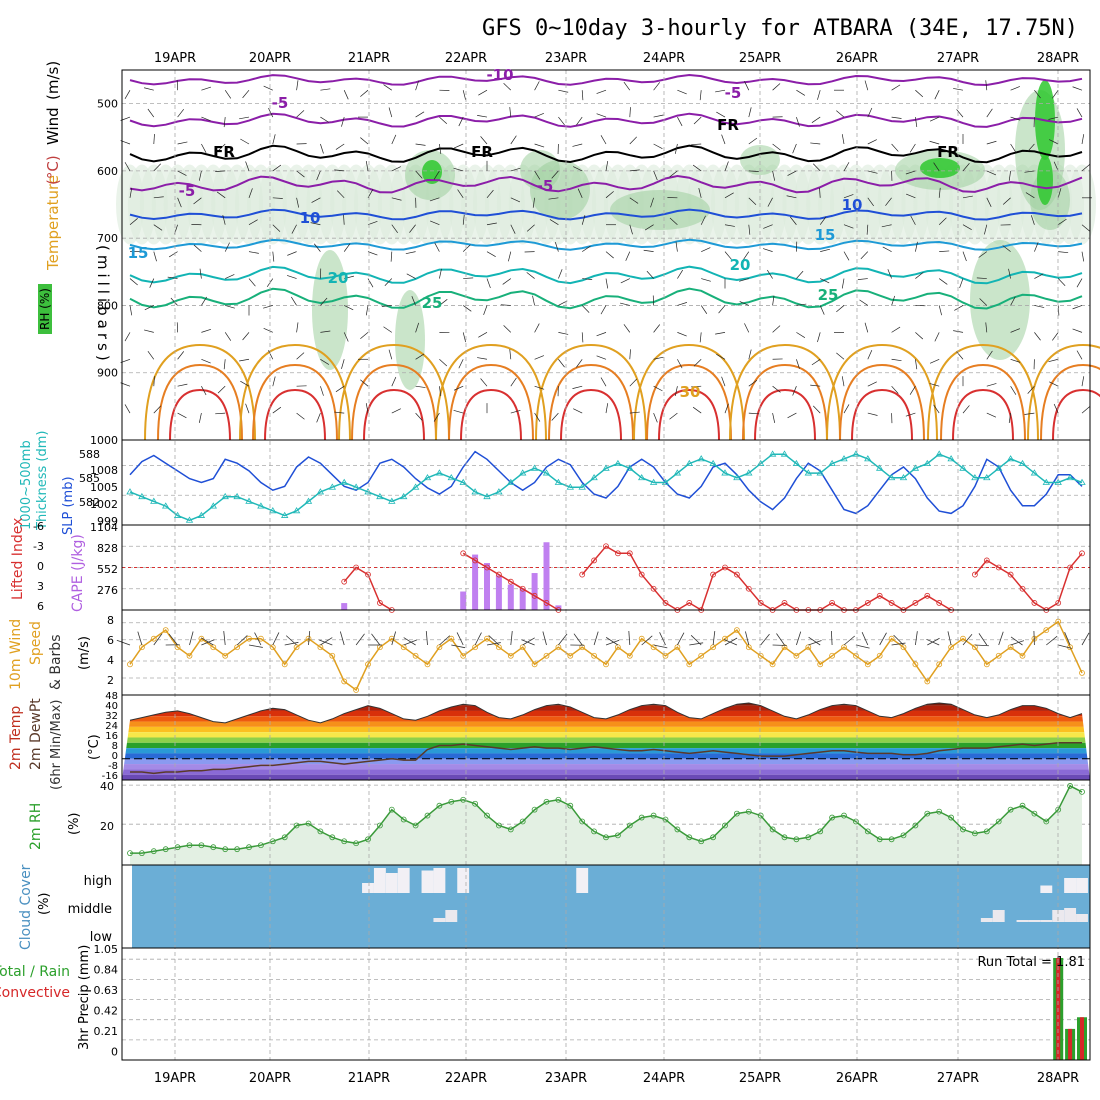 Image resolution: width=1100 pixels, height=1100 pixels. What do you see at coordinates (98, 881) in the screenshot?
I see `cloud-level-label: high` at bounding box center [98, 881].